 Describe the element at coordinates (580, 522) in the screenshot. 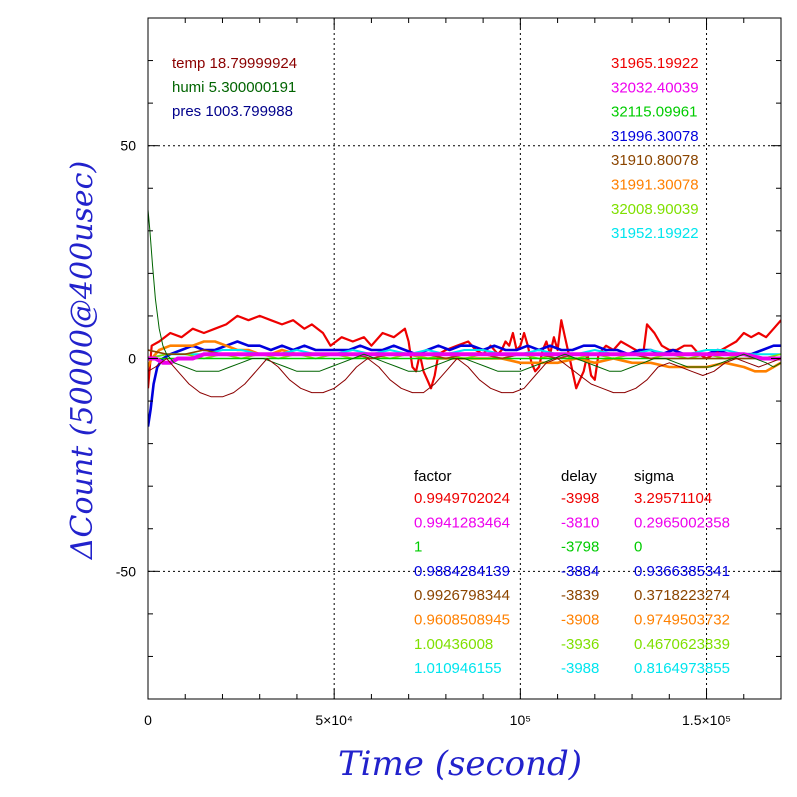

I see `fit-table-delay: -3810` at that location.